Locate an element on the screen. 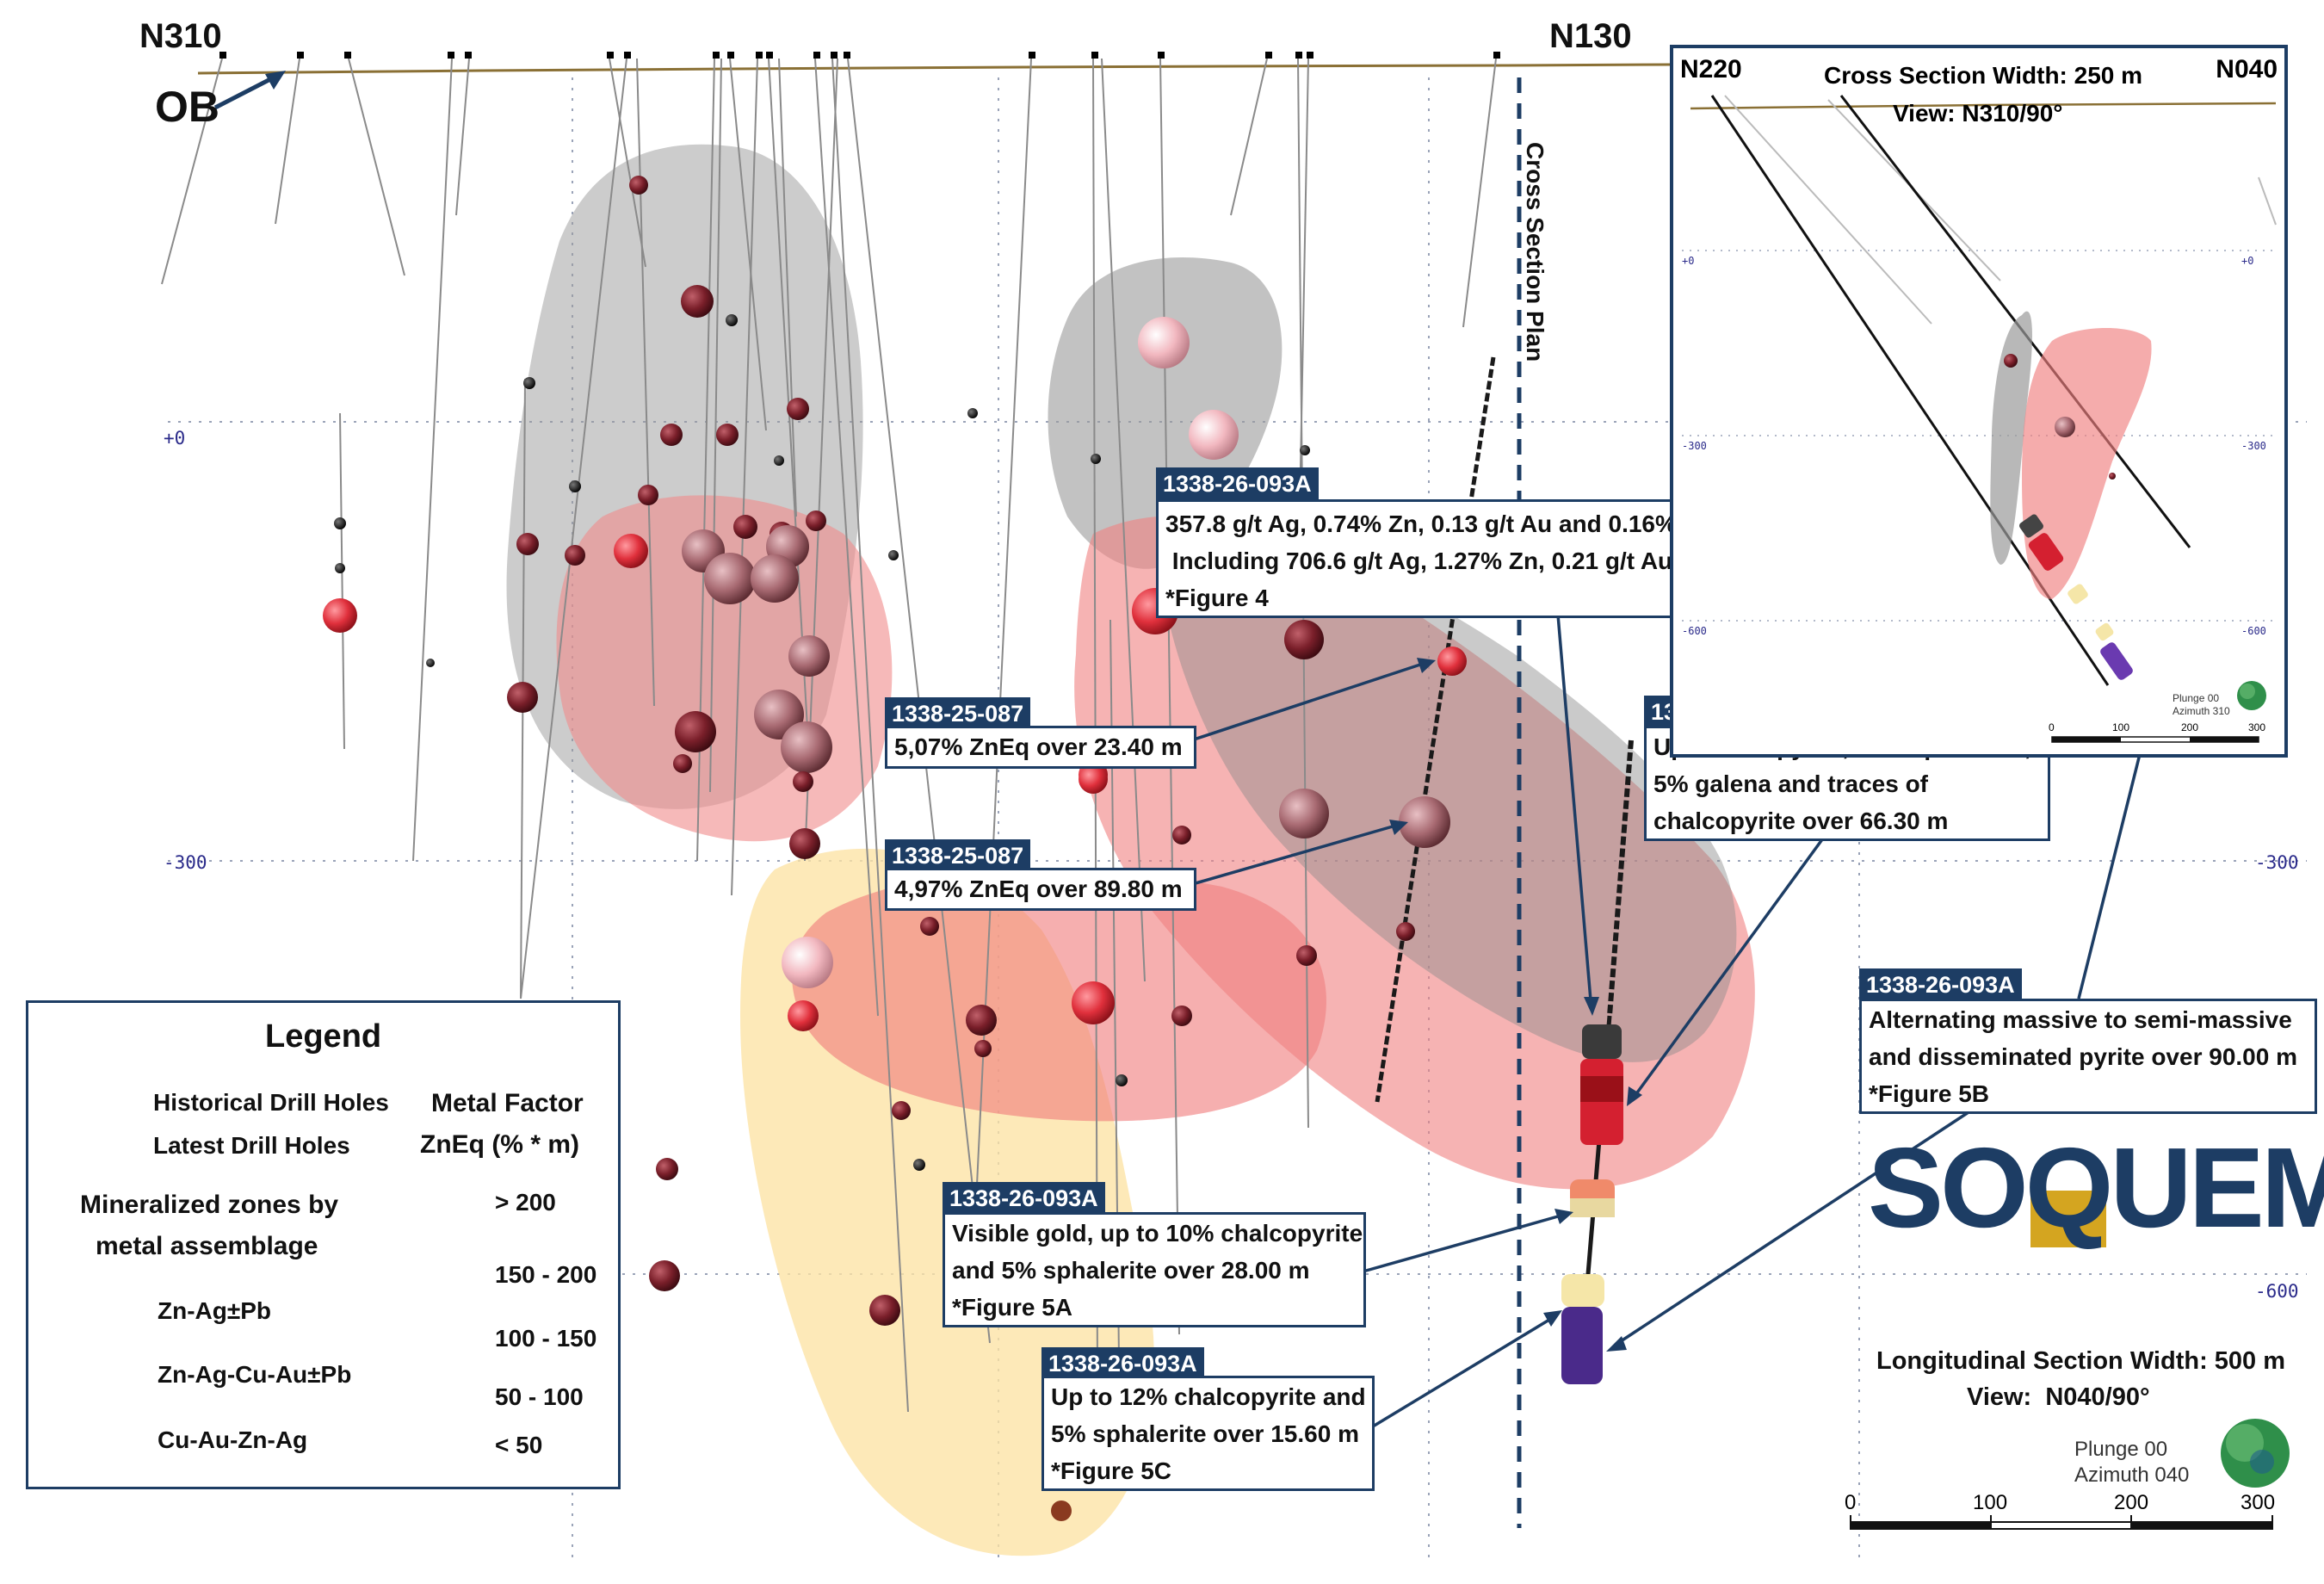 This screenshot has height=1584, width=2324. longitudinal-plunge: Plunge 00 is located at coordinates (2121, 1449).